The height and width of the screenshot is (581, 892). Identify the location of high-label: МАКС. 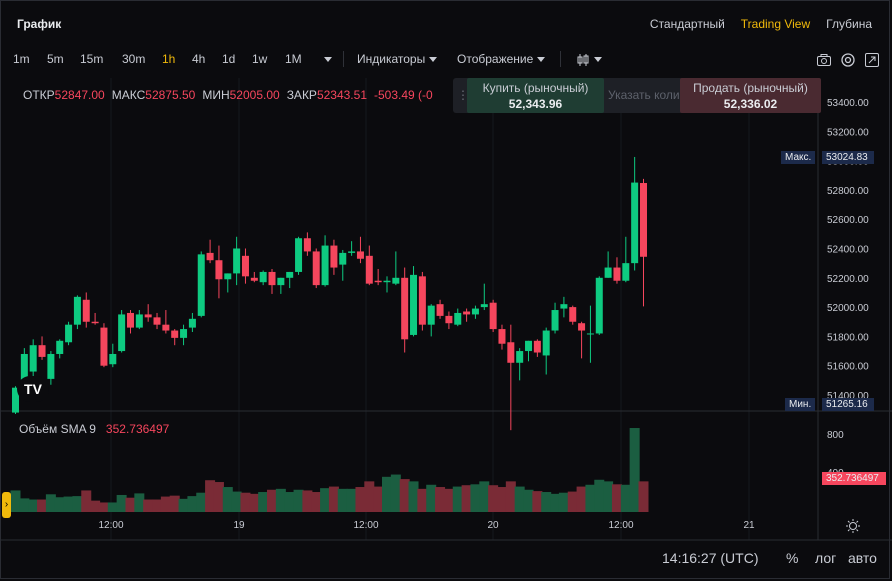
(128, 95).